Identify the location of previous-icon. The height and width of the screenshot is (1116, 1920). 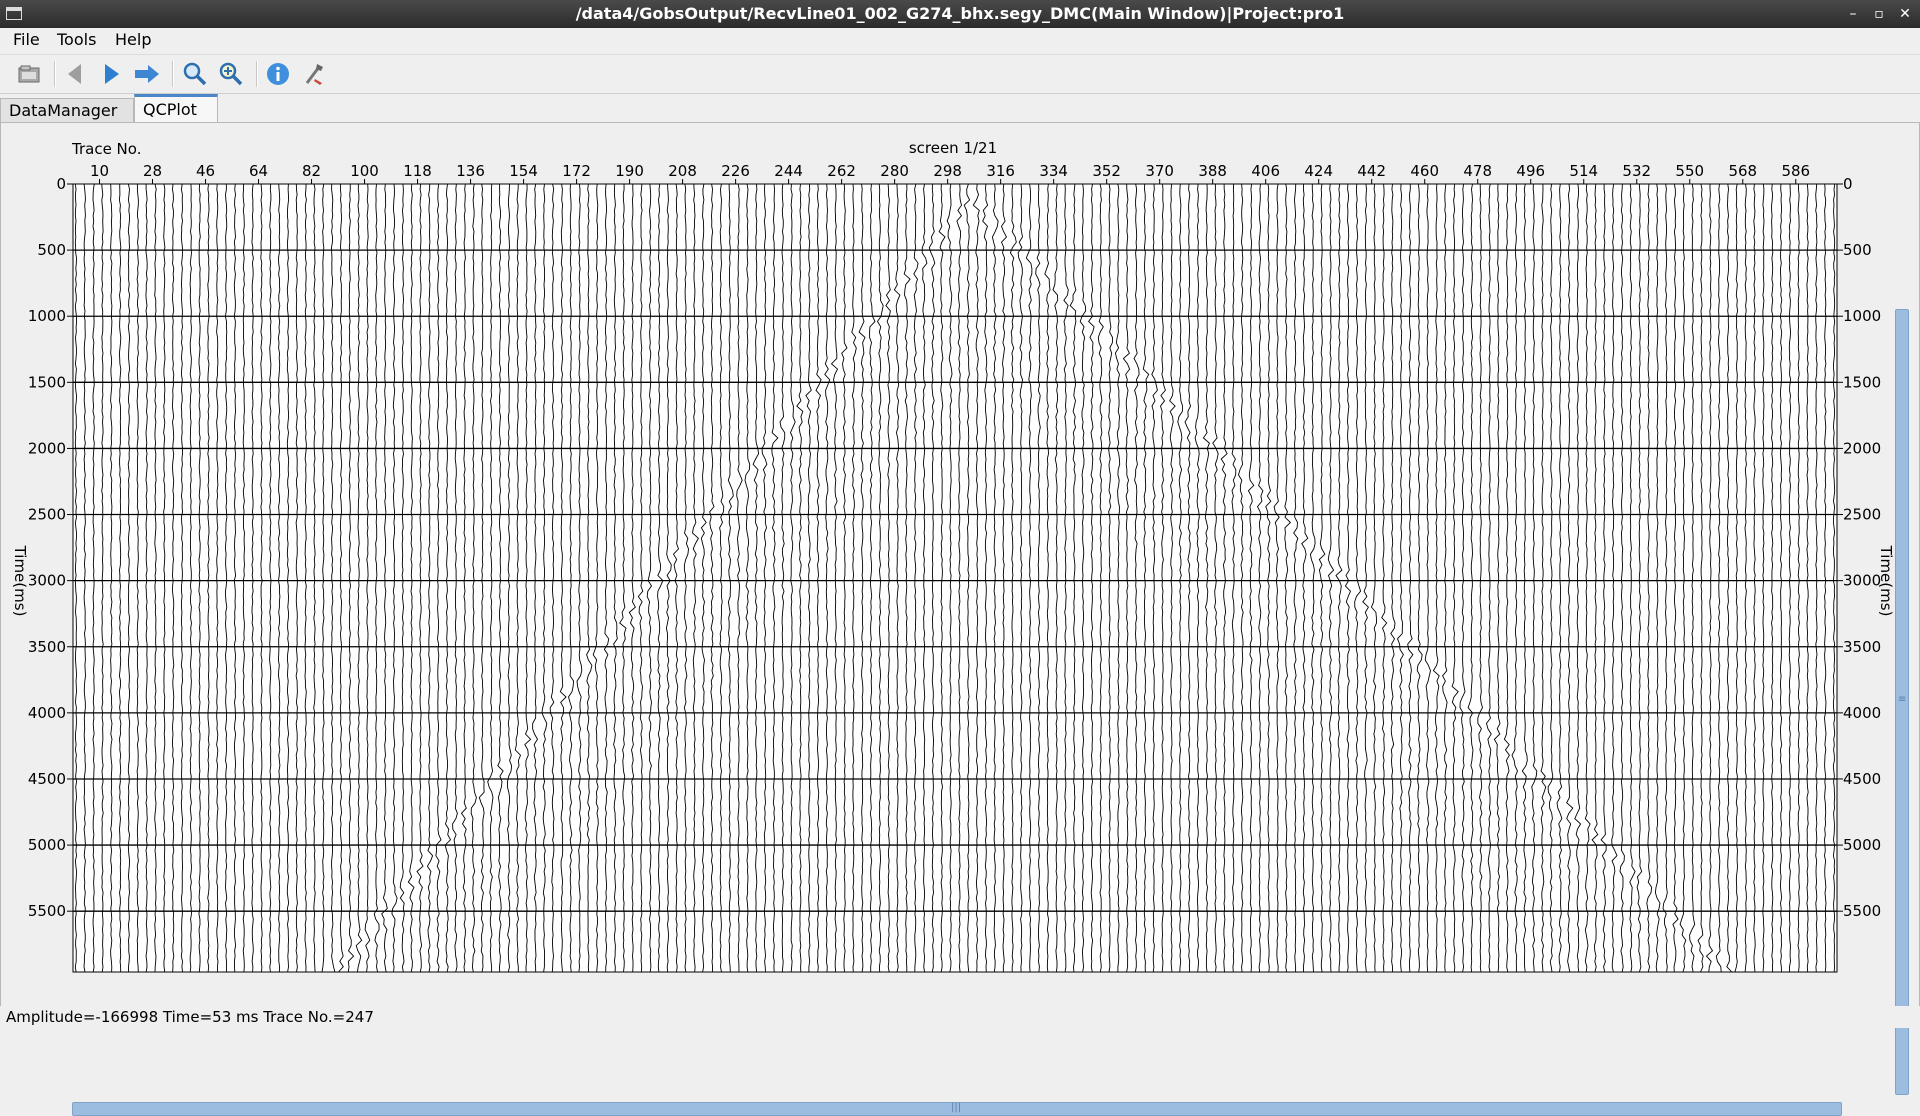
(75, 74).